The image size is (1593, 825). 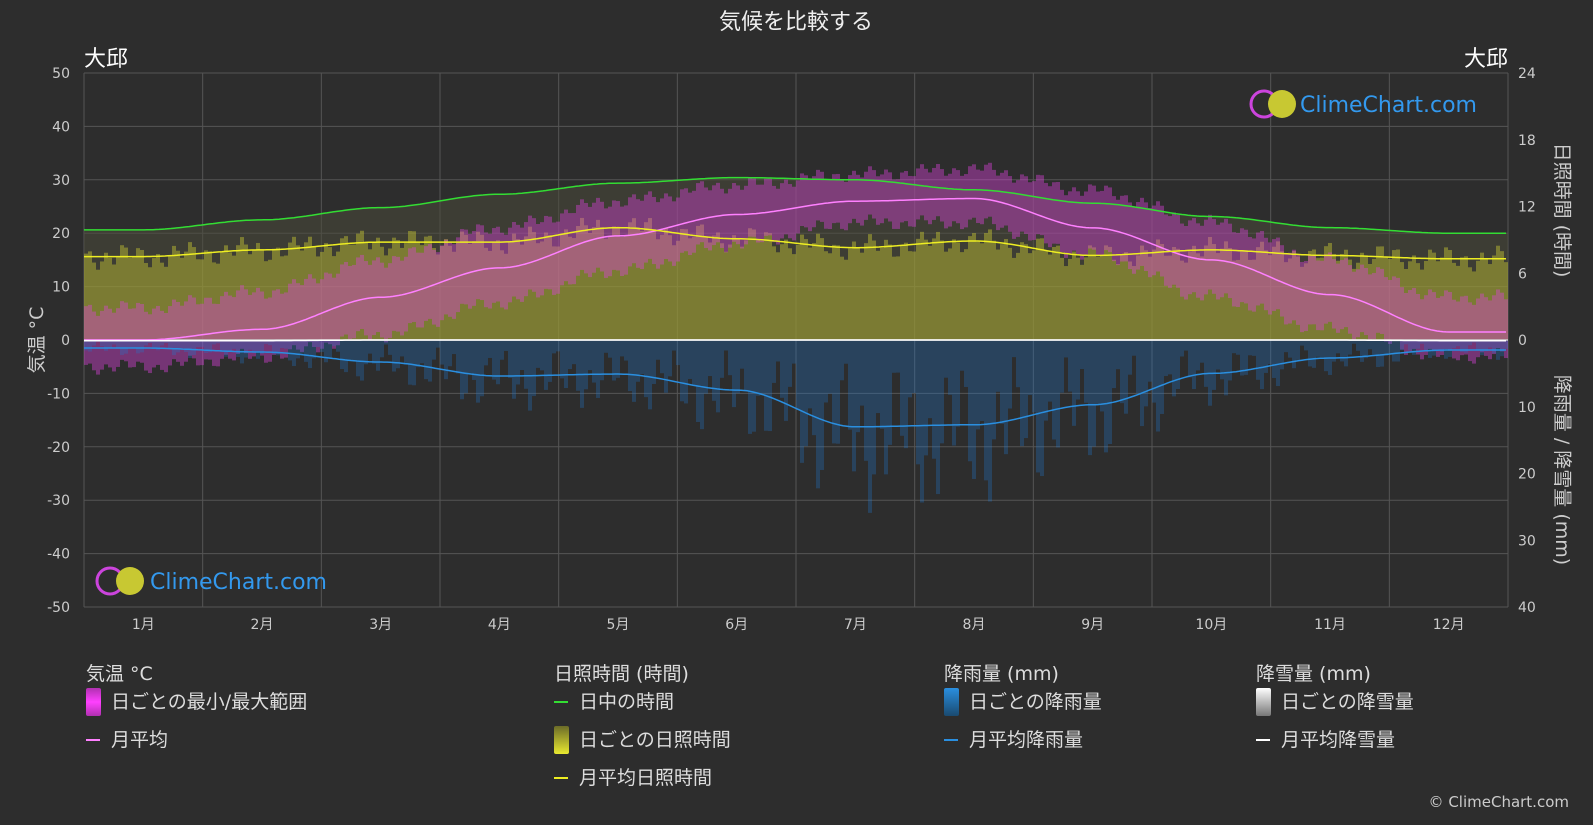 I want to click on month-tick-label: 12月, so click(x=1449, y=625).